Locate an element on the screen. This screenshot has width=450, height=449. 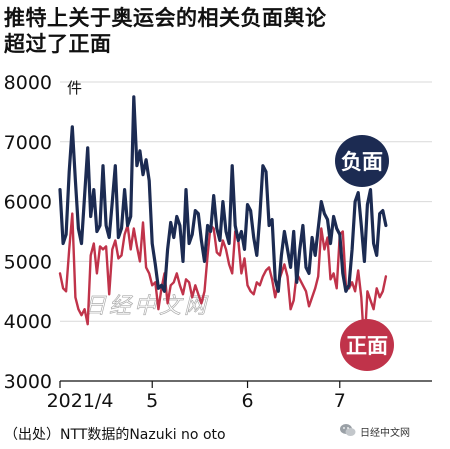
legend-negative-badge is located at coordinates (362, 161).